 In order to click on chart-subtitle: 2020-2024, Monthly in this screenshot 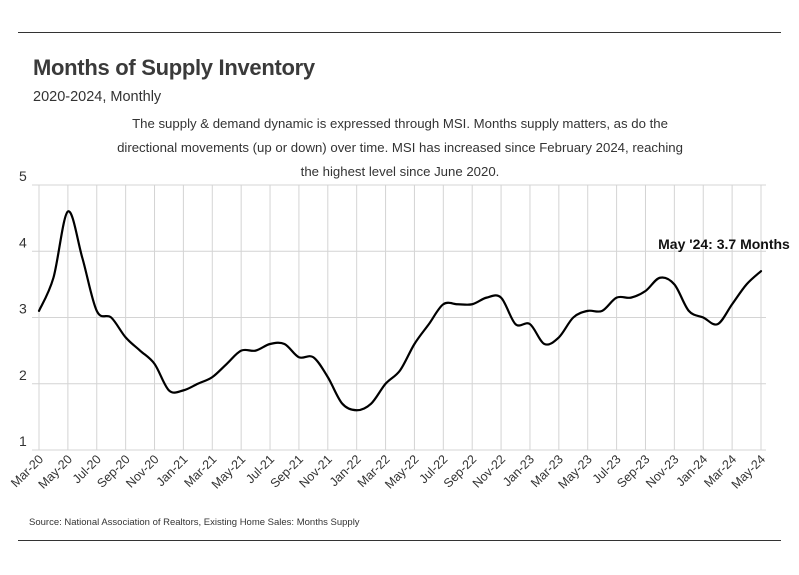, I will do `click(97, 97)`.